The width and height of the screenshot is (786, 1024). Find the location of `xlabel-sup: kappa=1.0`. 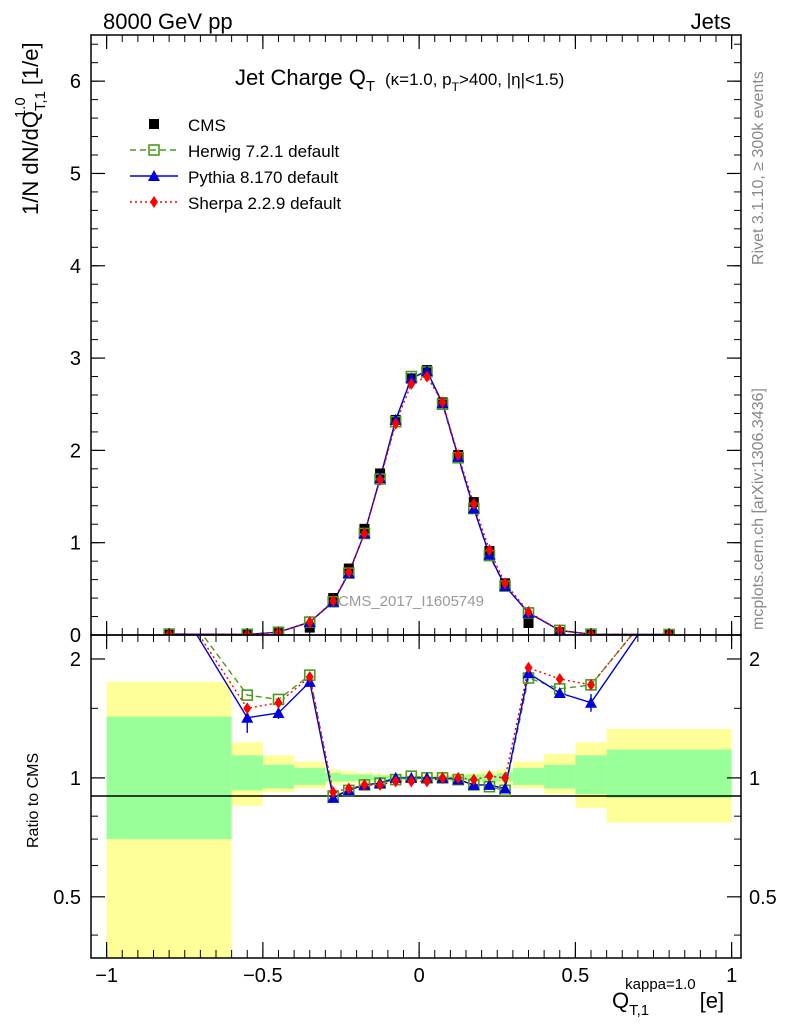

xlabel-sup: kappa=1.0 is located at coordinates (660, 984).